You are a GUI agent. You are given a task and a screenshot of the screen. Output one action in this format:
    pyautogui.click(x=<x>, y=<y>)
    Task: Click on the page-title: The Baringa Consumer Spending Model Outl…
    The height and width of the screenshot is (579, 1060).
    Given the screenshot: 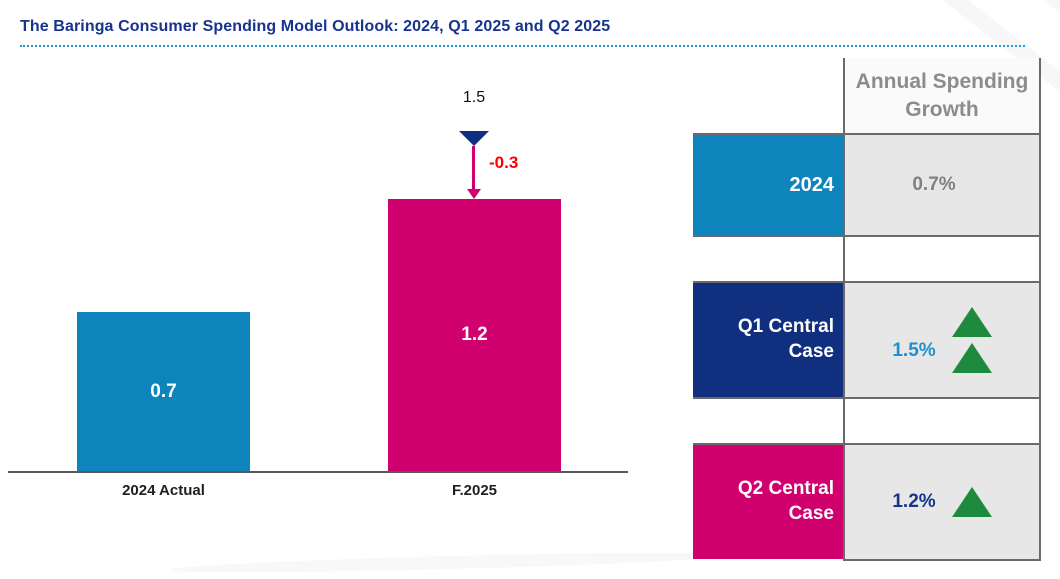 What is the action you would take?
    pyautogui.click(x=315, y=26)
    